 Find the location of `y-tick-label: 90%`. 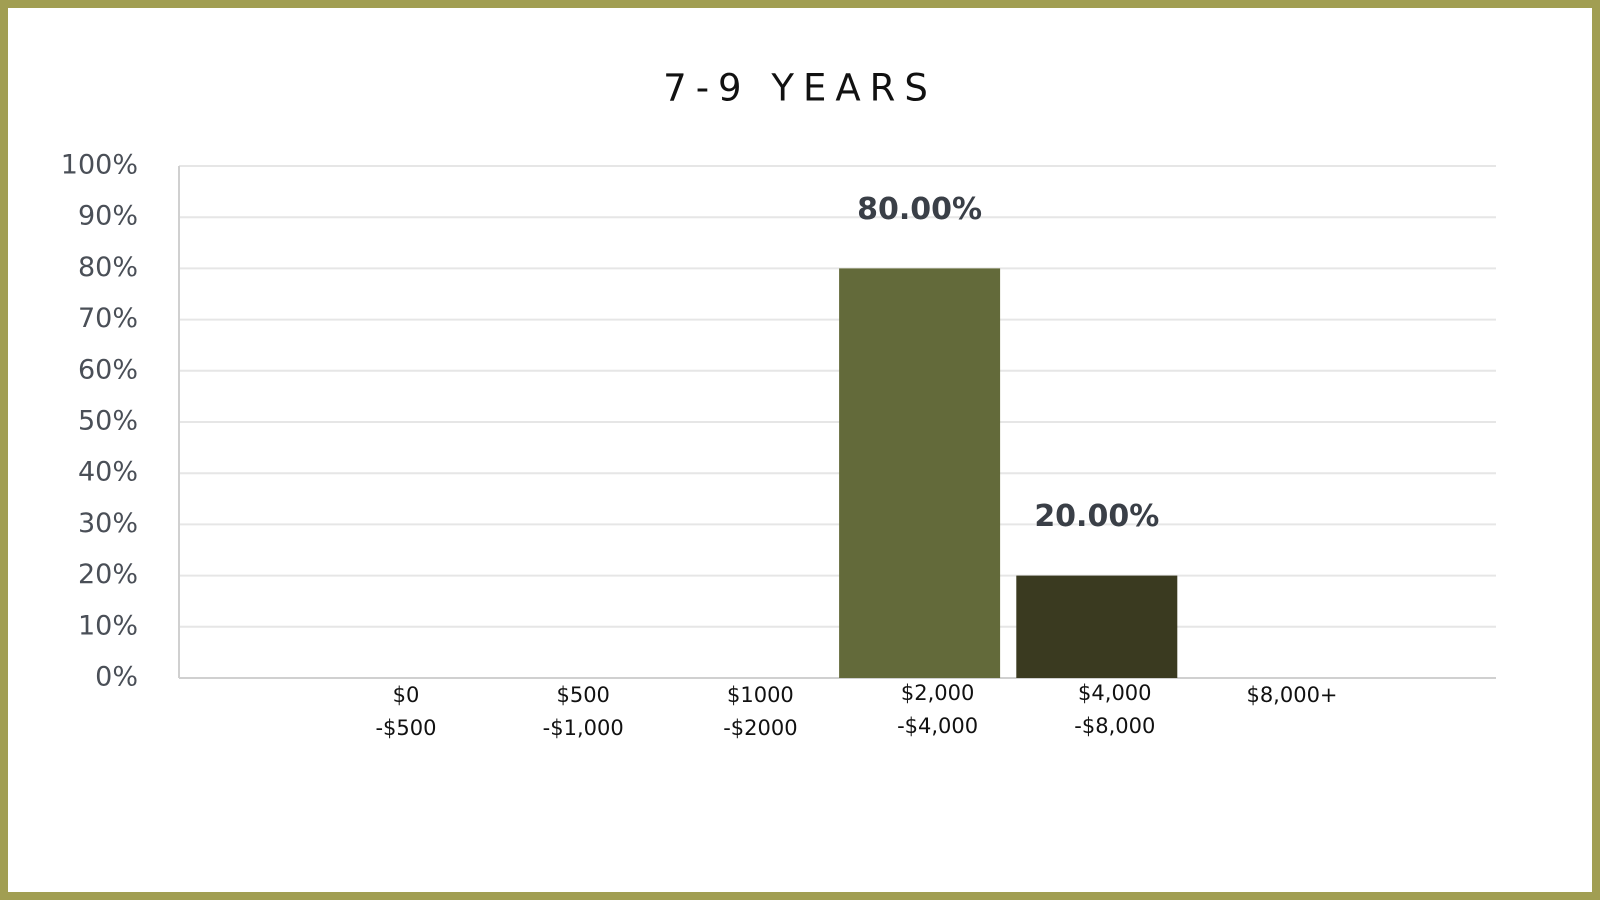

y-tick-label: 90% is located at coordinates (108, 216).